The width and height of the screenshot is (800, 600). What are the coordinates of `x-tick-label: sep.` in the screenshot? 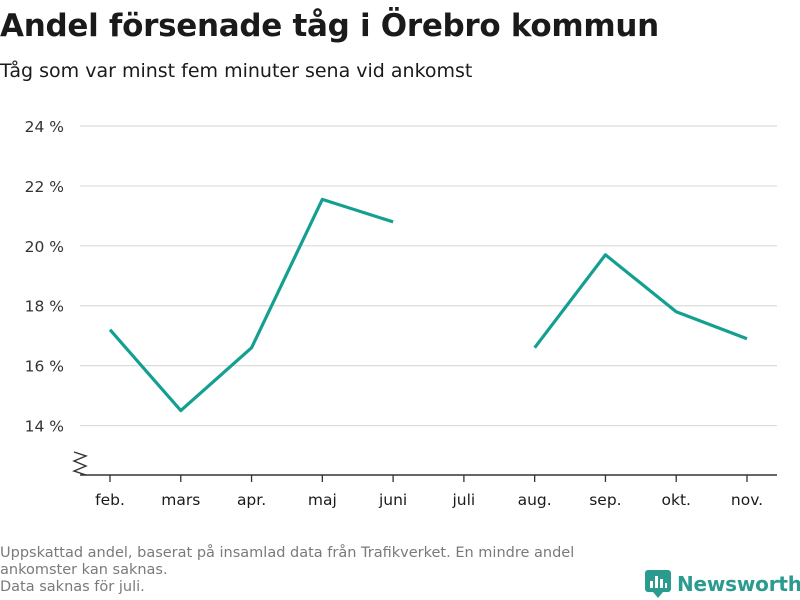 It's located at (605, 500).